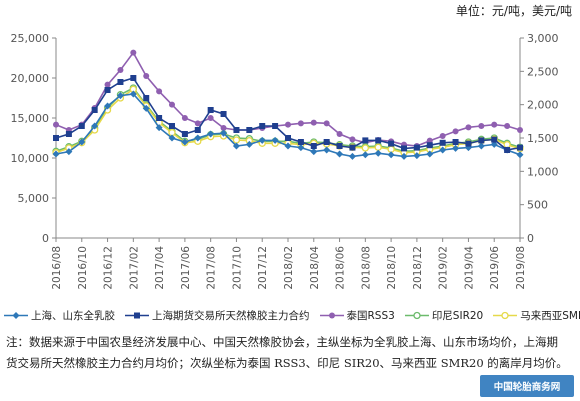  What do you see at coordinates (543, 138) in the screenshot?
I see `y-right-tick-label: 1,500` at bounding box center [543, 138].